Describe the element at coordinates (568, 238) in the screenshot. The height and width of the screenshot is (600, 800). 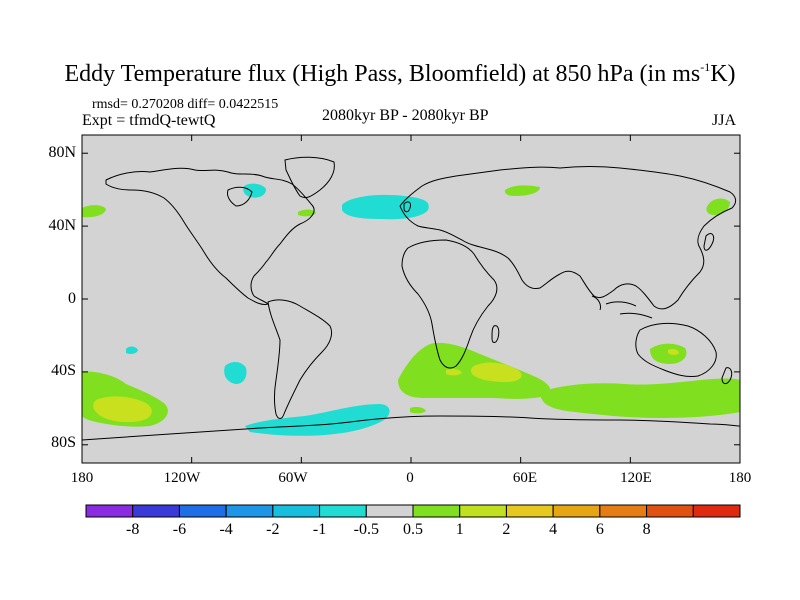
I see `eurasia-coastline` at that location.